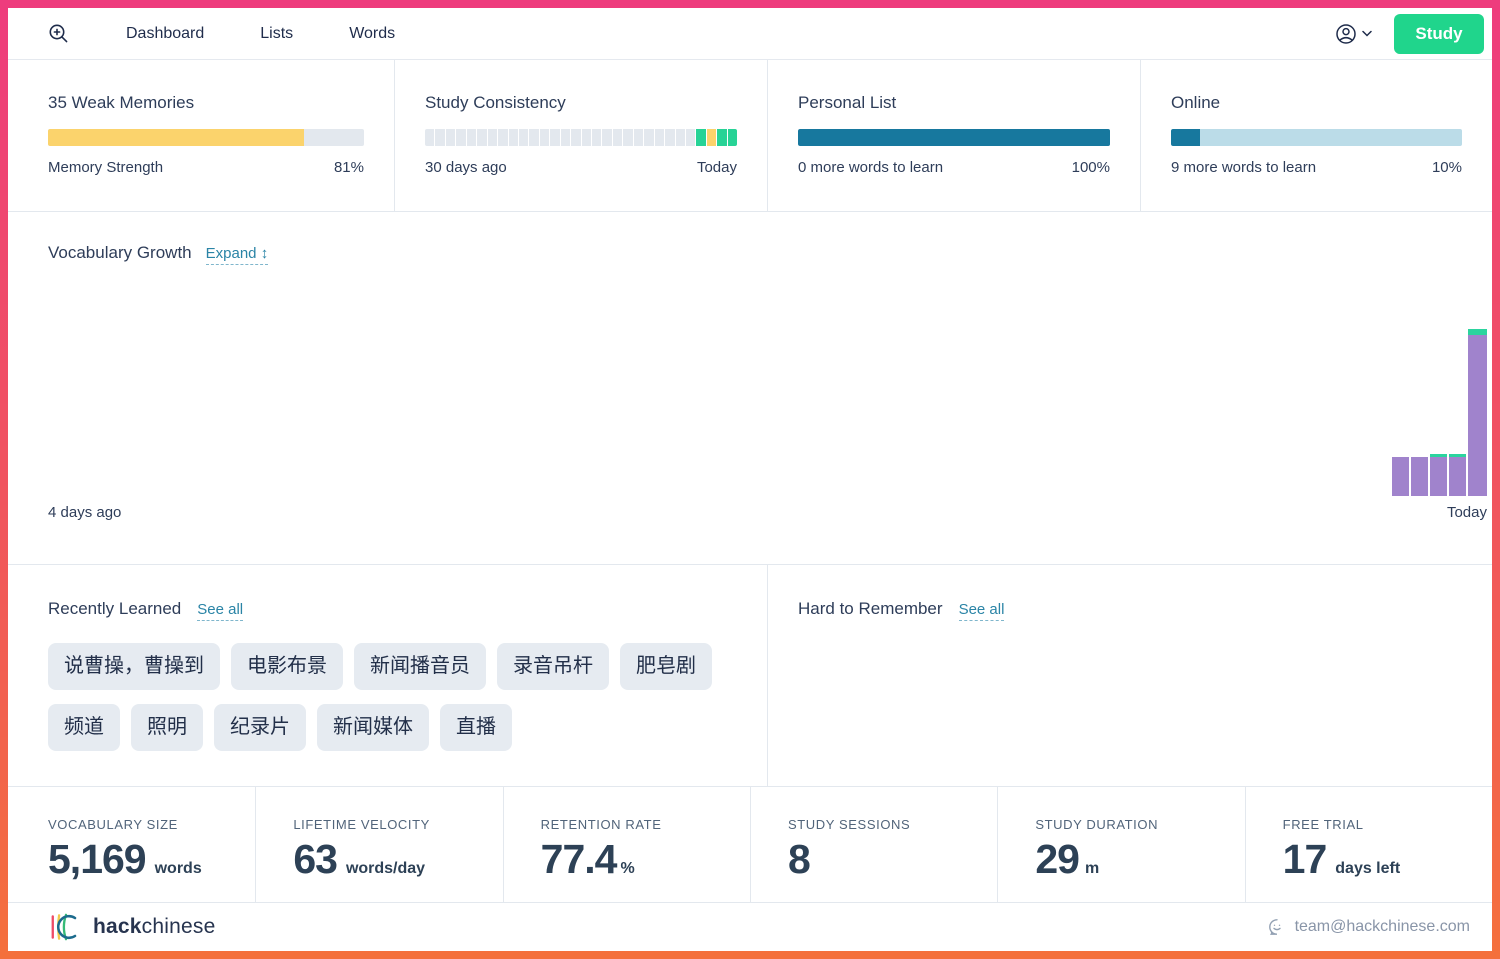  Describe the element at coordinates (121, 102) in the screenshot. I see `card-title: 35 Weak Memories` at that location.